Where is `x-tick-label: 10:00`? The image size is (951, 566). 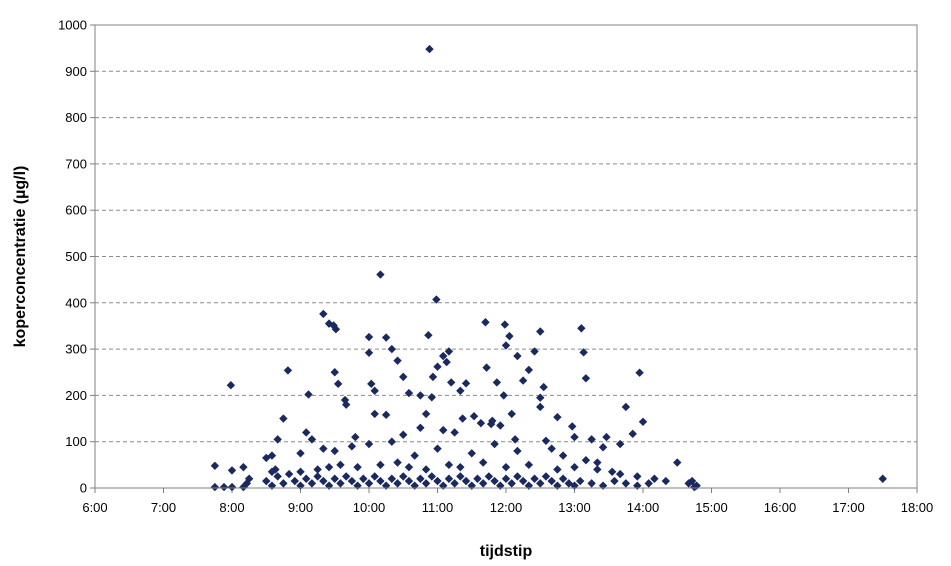 x-tick-label: 10:00 is located at coordinates (369, 507).